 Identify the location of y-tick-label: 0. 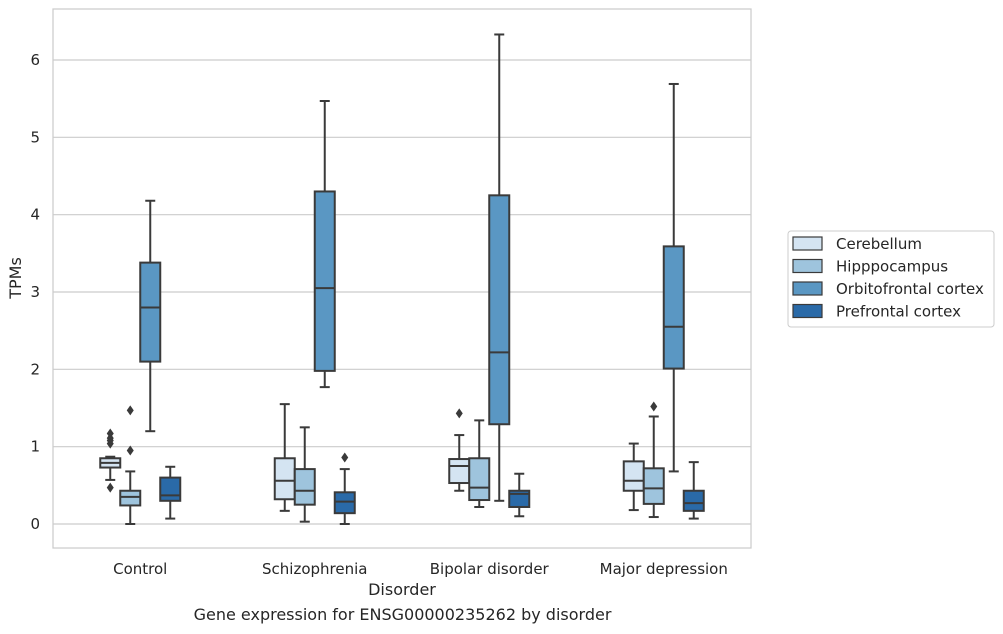
(35, 524).